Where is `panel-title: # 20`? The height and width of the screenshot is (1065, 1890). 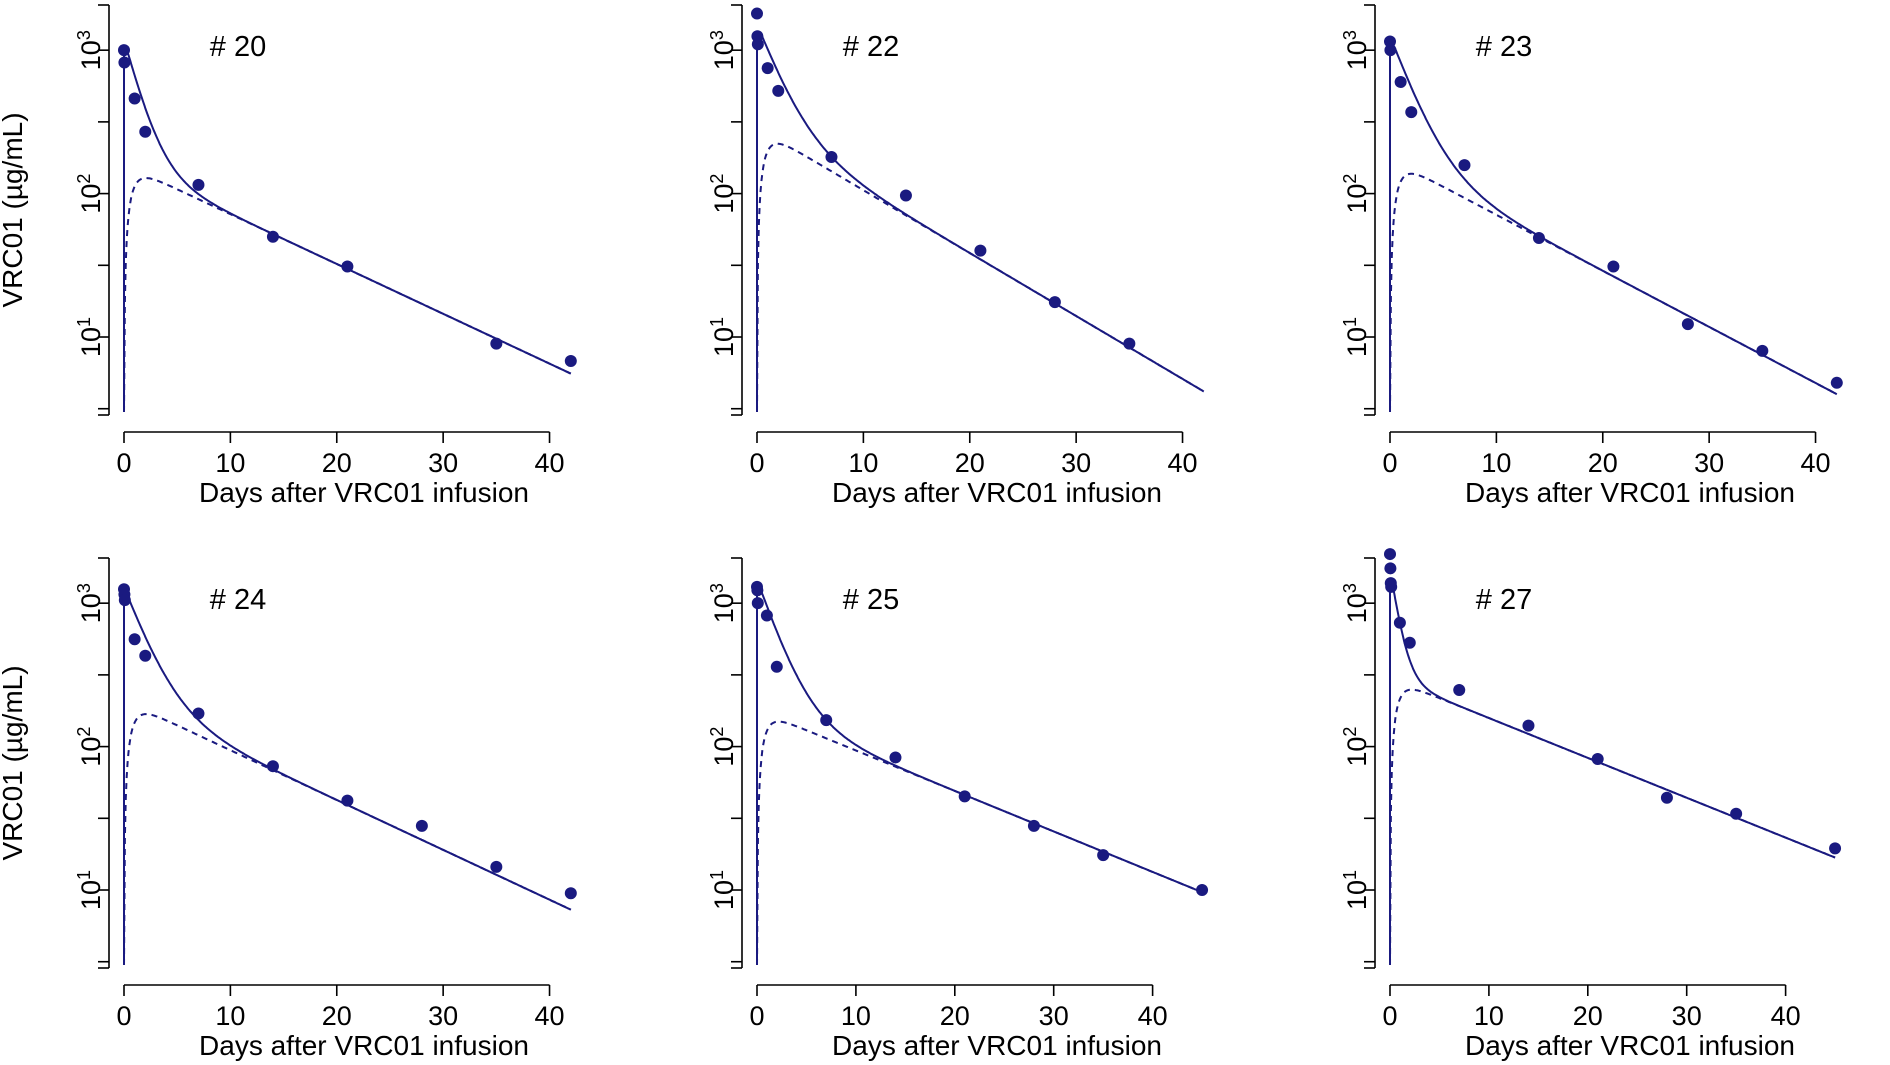 panel-title: # 20 is located at coordinates (238, 47).